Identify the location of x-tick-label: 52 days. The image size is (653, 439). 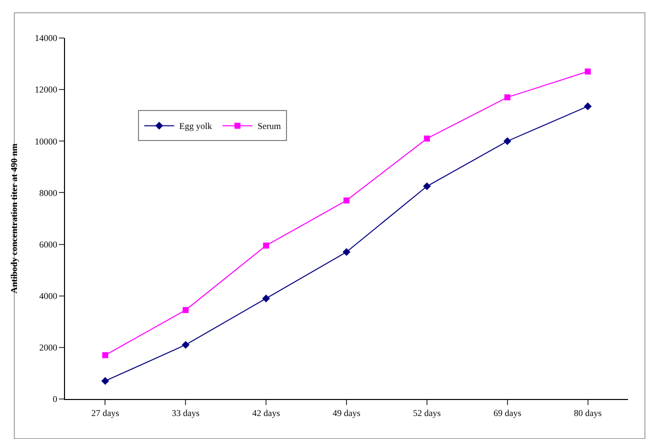
(427, 413).